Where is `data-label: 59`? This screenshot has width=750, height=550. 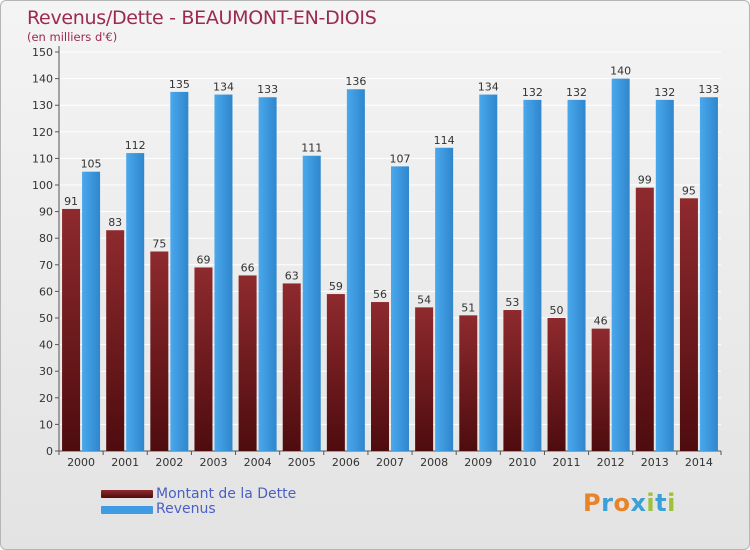 data-label: 59 is located at coordinates (336, 286).